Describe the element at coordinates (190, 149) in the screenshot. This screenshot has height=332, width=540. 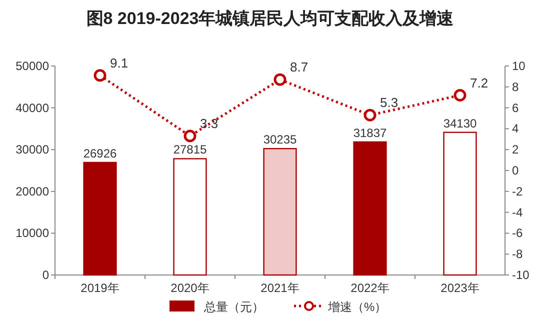
I see `data-label: 27815` at that location.